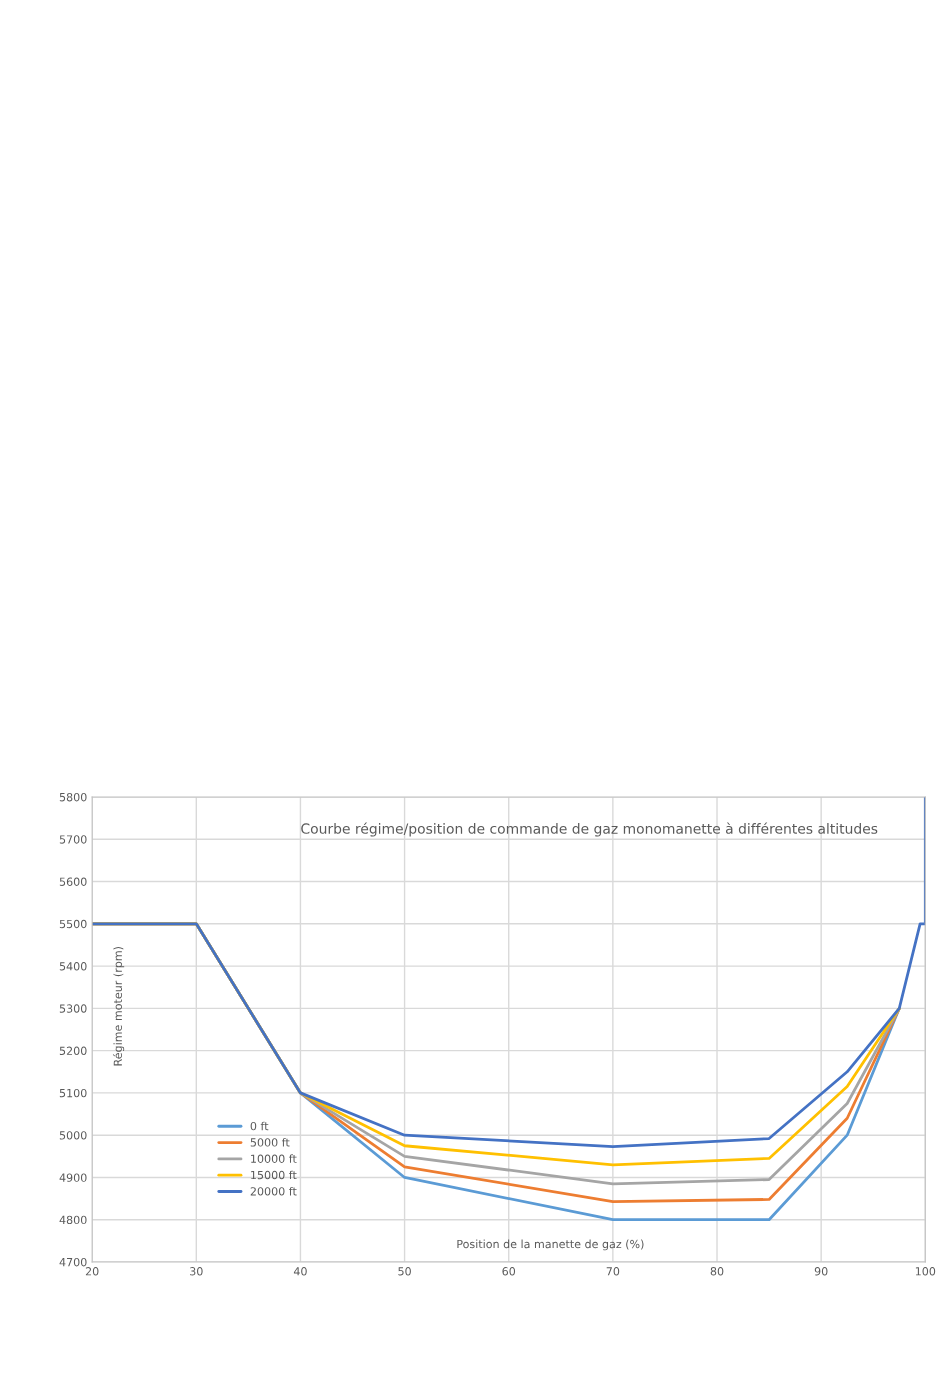 This screenshot has width=950, height=1379. I want to click on y-tick-label: 5700, so click(73, 839).